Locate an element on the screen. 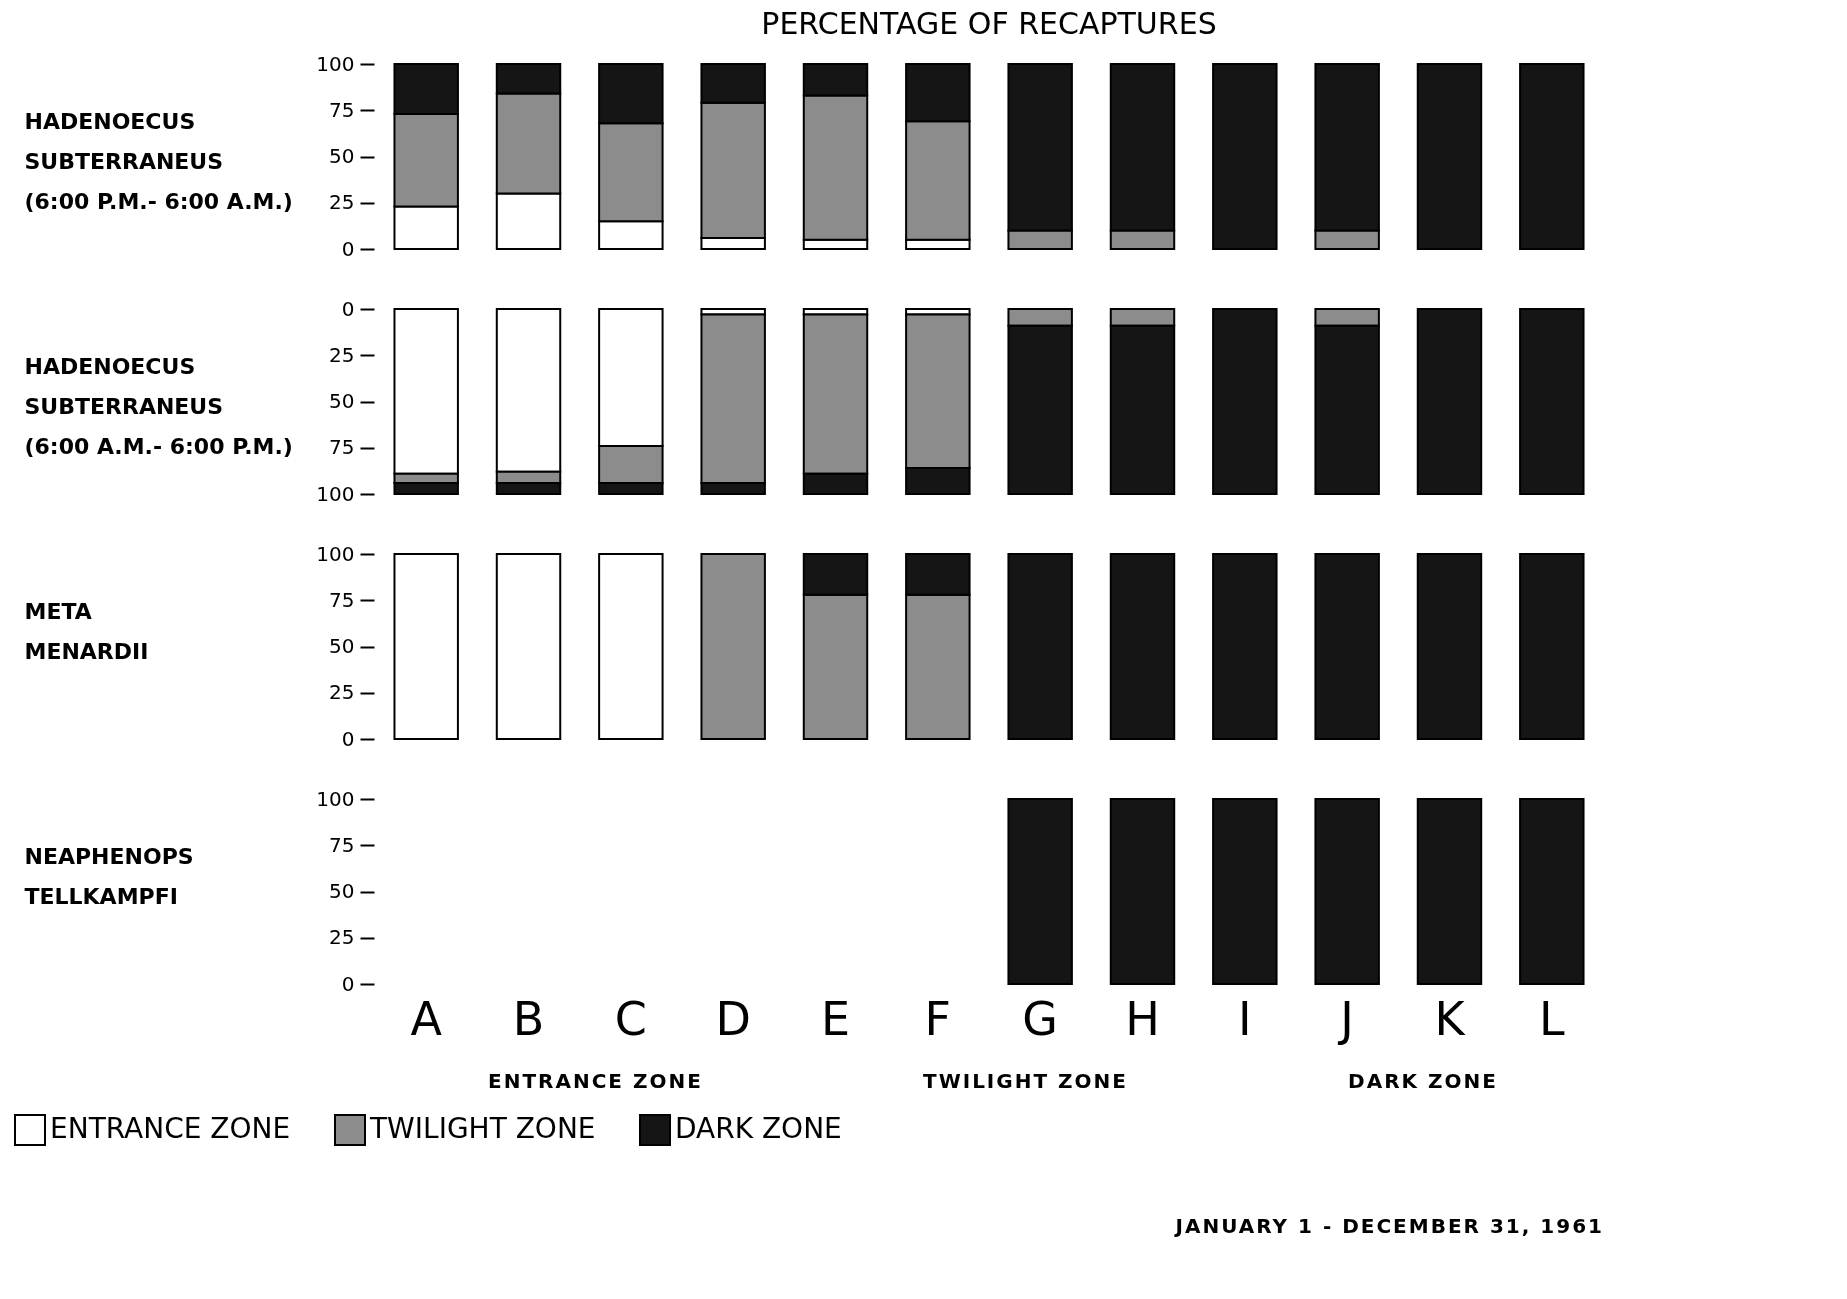  legend-label: TWILIGHT ZONE is located at coordinates (482, 1128).